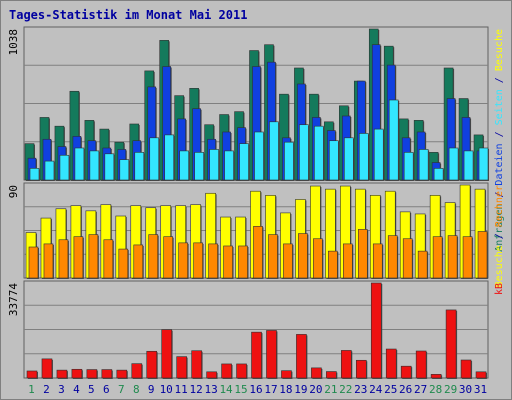 This screenshot has height=400, width=512. Describe the element at coordinates (499, 206) in the screenshot. I see `middle-legend-item: Rechner` at that location.